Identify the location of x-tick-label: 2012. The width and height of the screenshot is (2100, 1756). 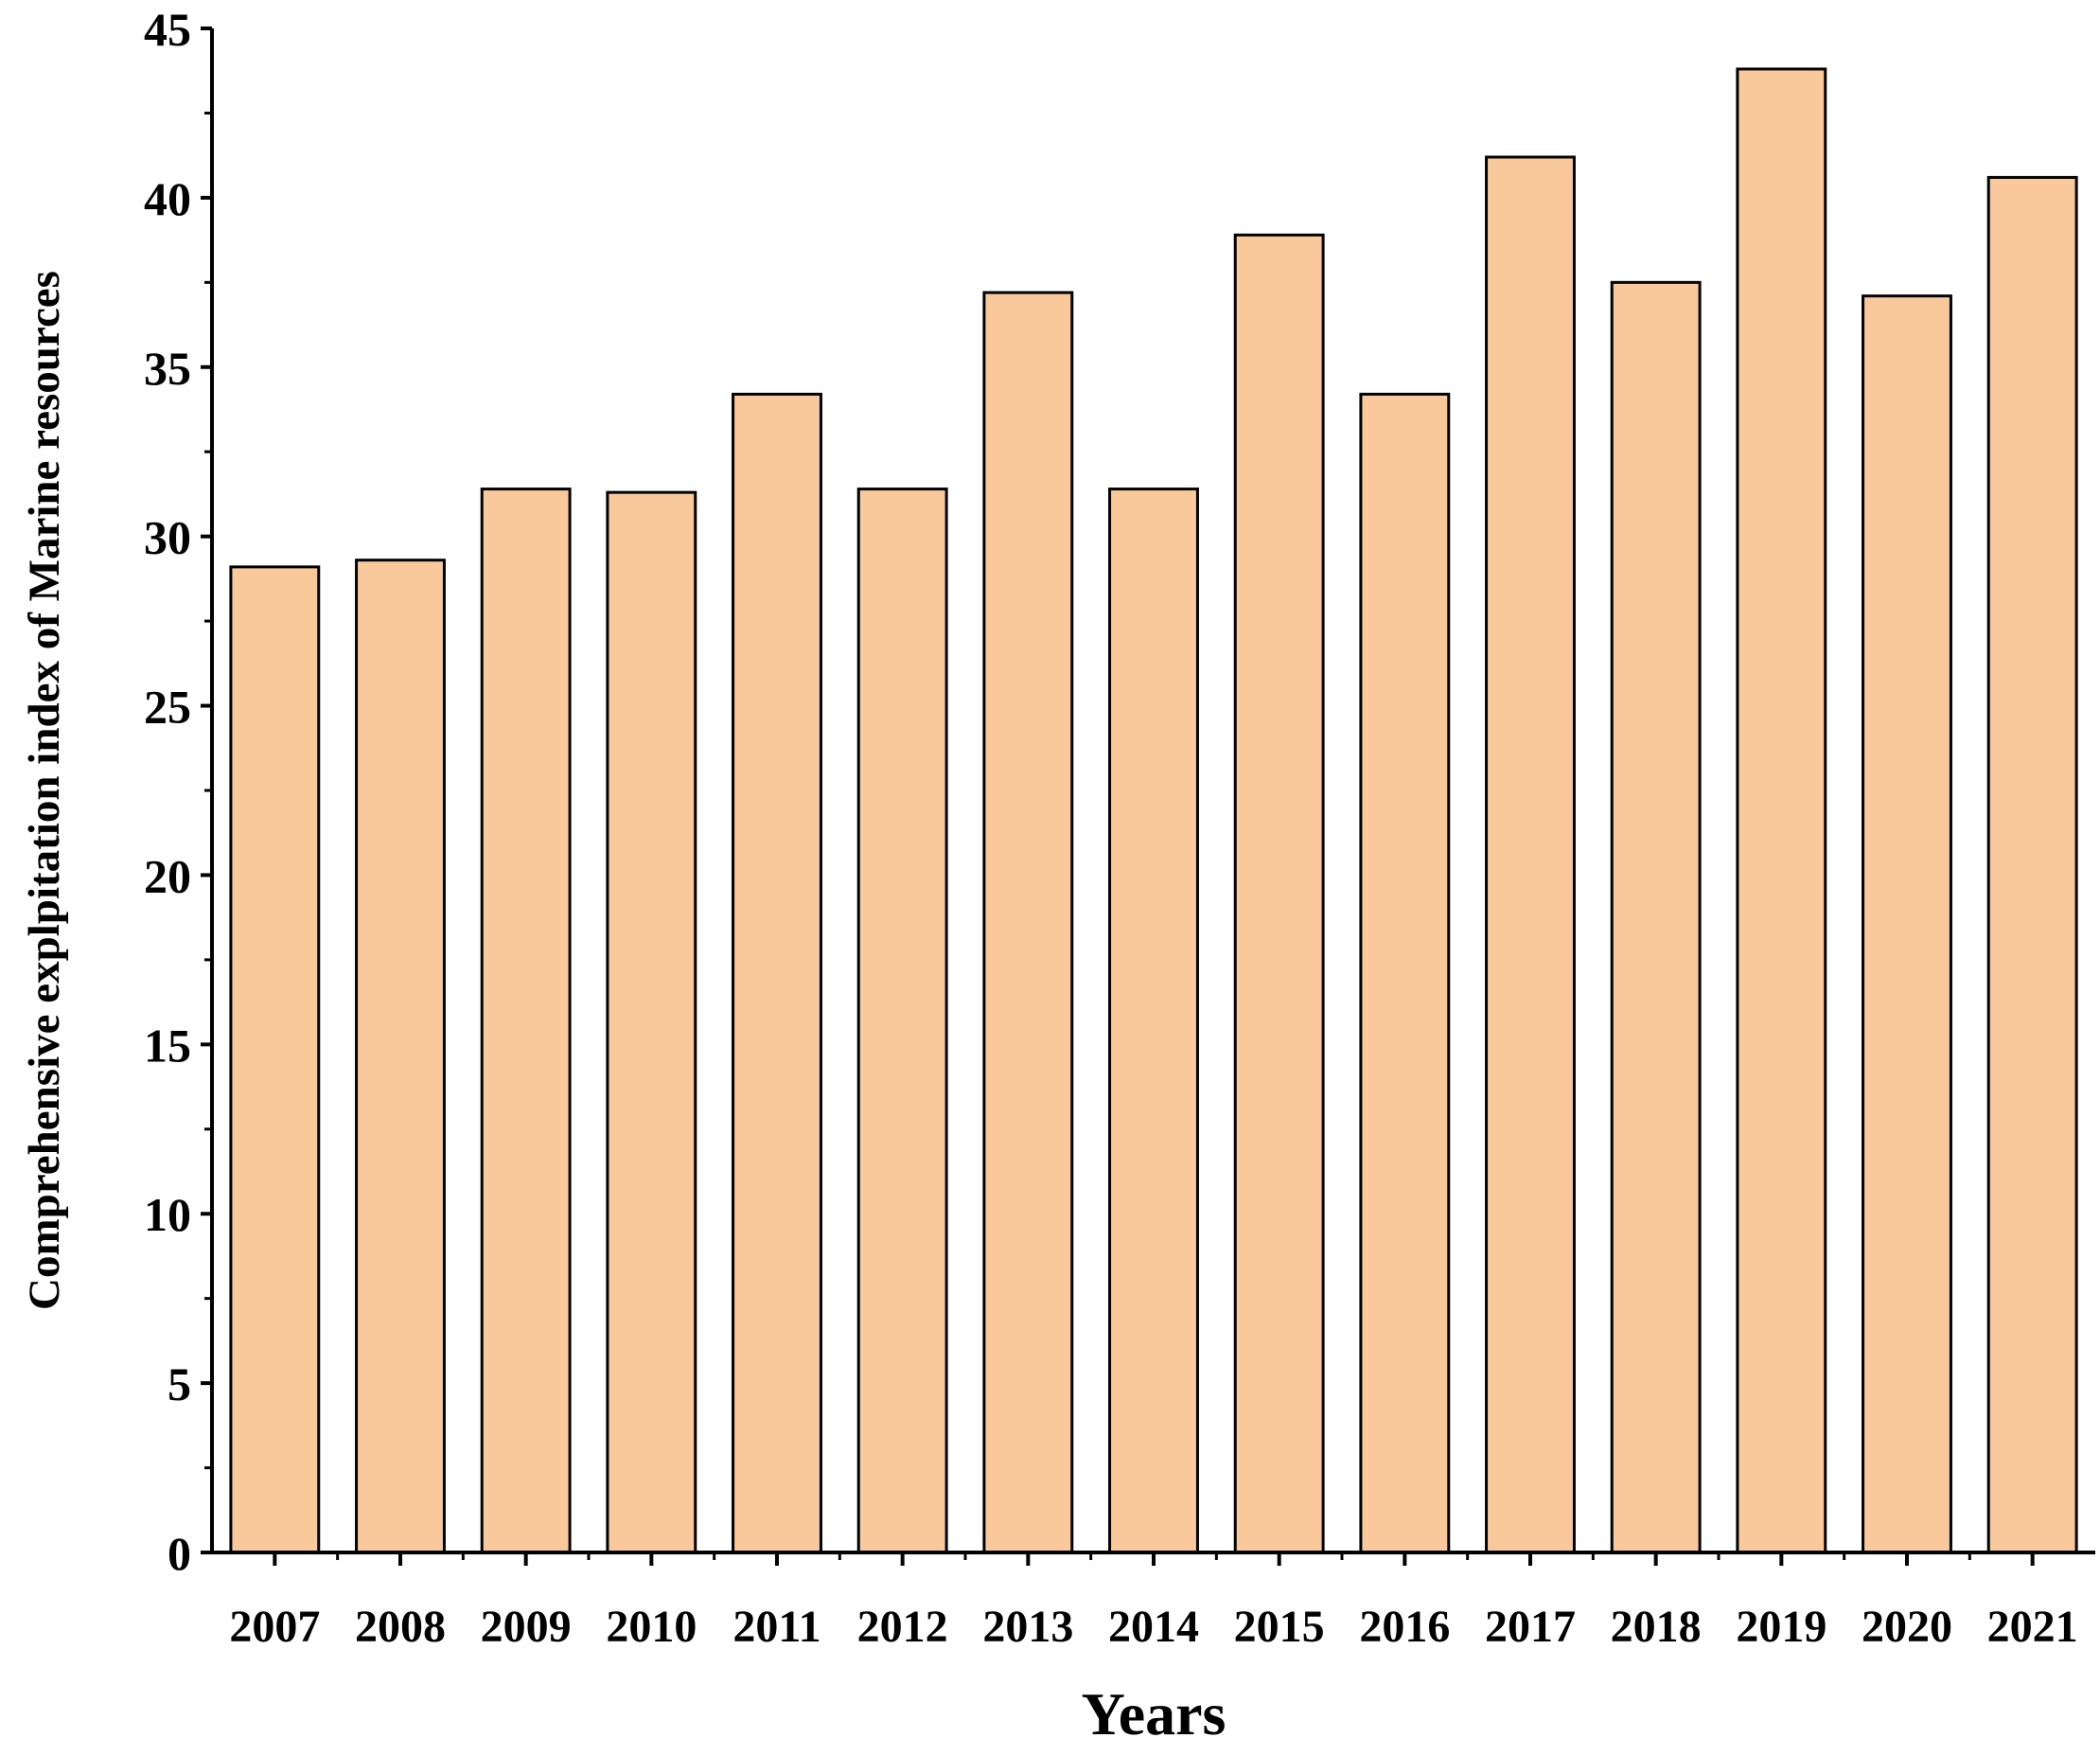
(902, 1627).